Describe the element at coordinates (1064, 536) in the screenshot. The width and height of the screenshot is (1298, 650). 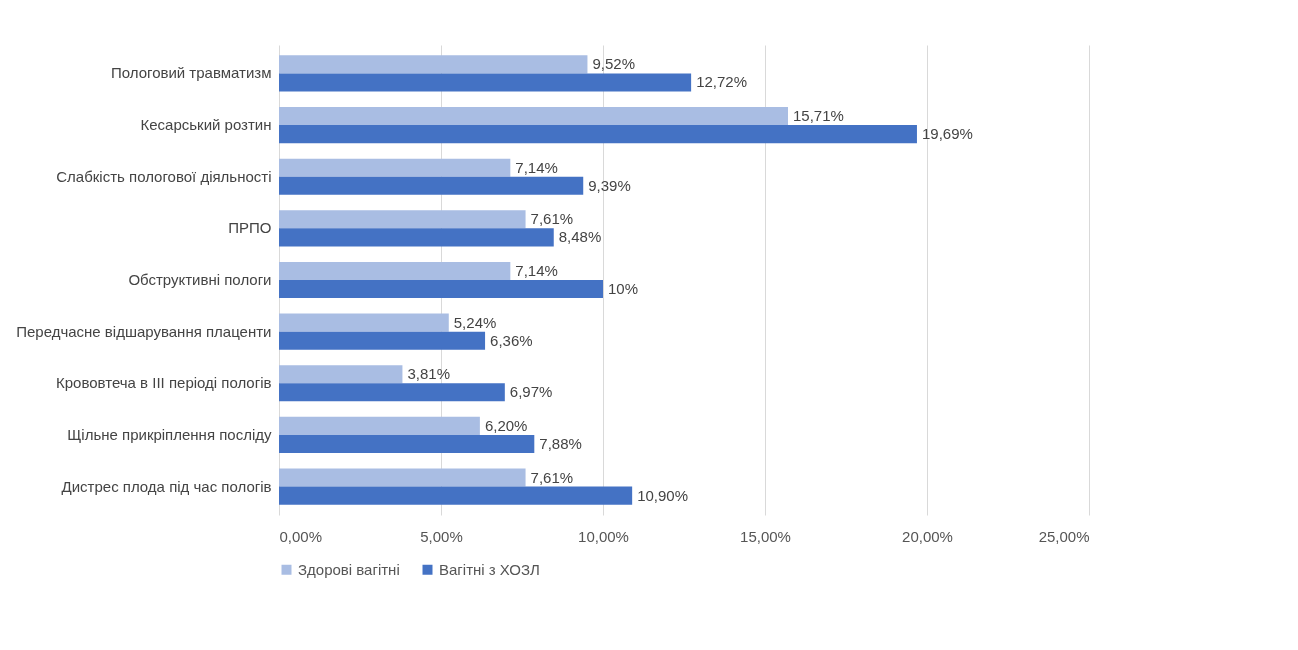
I see `x-tick-label: 25,00%` at that location.